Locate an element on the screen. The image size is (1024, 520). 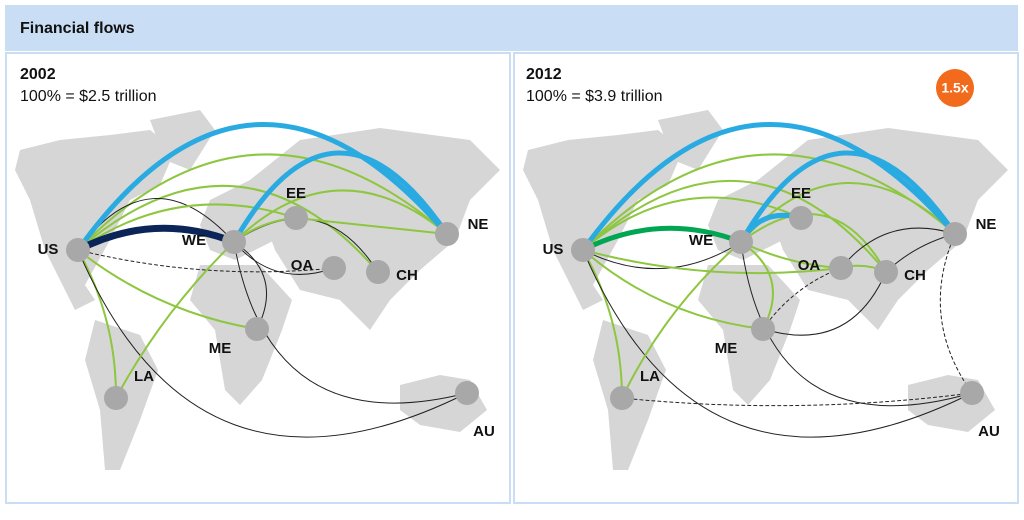
header-title: Financial flows is located at coordinates (77, 28).